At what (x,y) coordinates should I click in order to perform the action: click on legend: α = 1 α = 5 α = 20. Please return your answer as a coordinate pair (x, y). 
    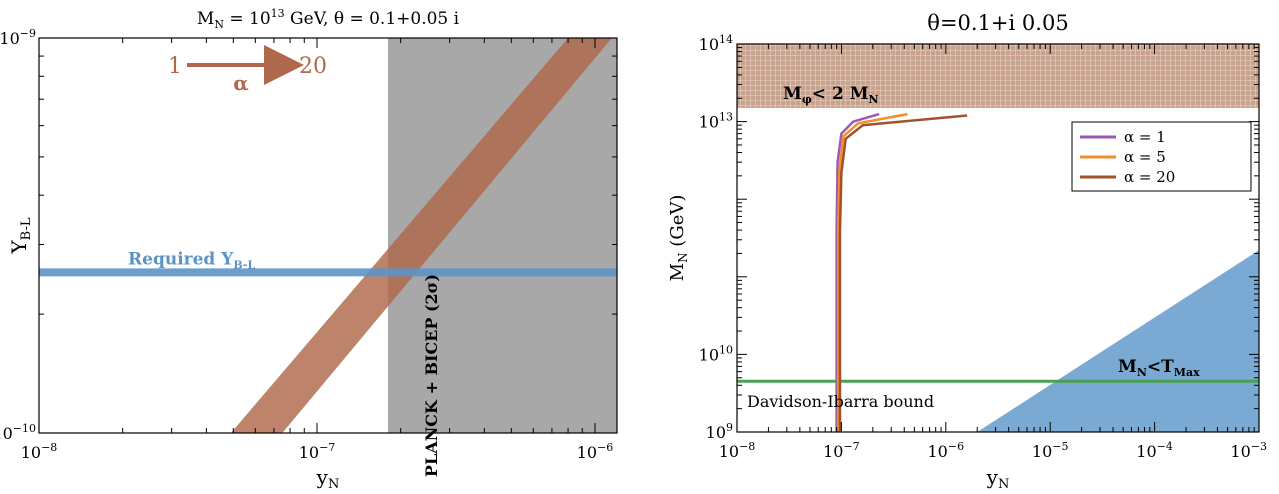
    Looking at the image, I should click on (1161, 156).